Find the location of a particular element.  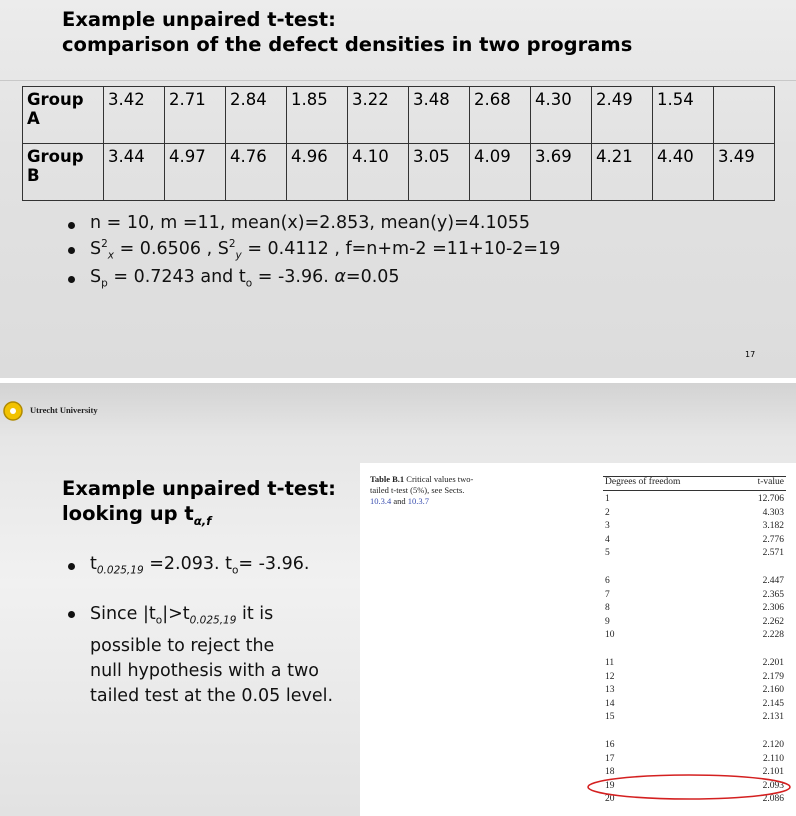

page-number: 17 is located at coordinates (750, 354).